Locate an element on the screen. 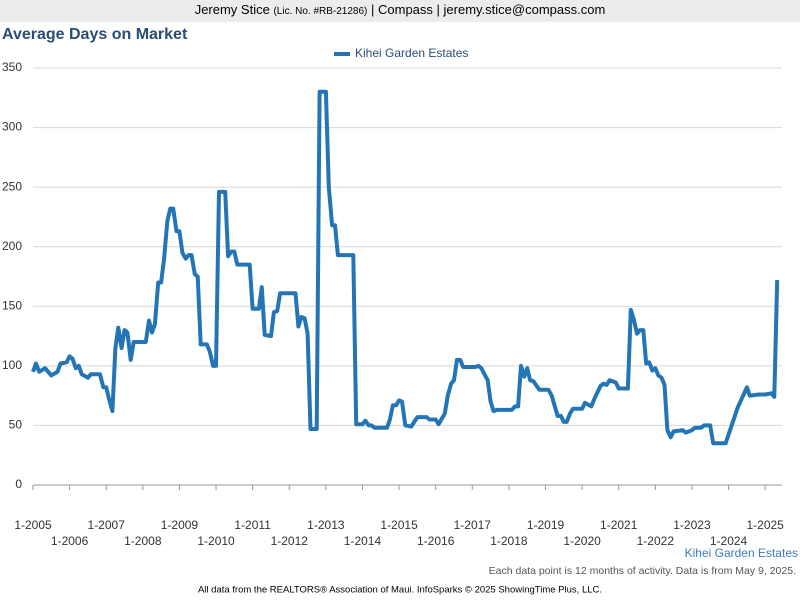 Image resolution: width=800 pixels, height=605 pixels. legend-label: Kihei Garden Estates is located at coordinates (411, 53).